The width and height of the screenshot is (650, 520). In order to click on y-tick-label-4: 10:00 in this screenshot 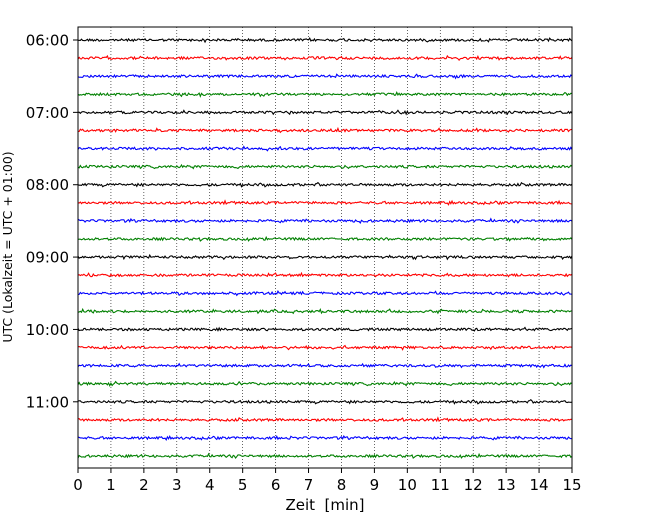, I will do `click(47, 330)`.